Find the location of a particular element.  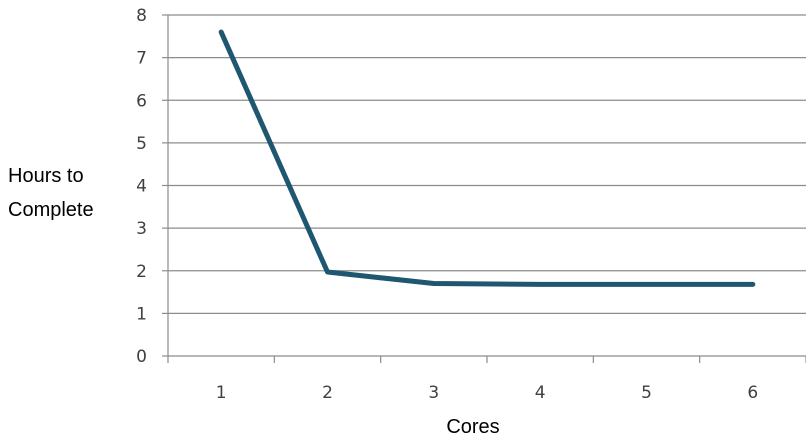

y-tick-labels: 0 1 2 3 4 5 6 7 8 is located at coordinates (141, 186).